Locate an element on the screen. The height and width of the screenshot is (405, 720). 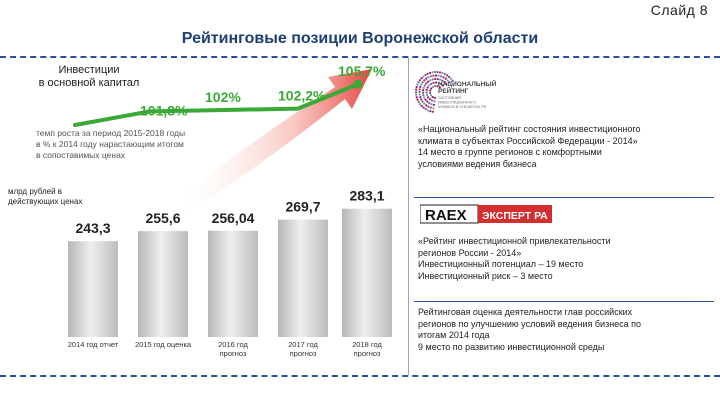
investment-label: Инвестиции в основной капитал is located at coordinates (89, 76).